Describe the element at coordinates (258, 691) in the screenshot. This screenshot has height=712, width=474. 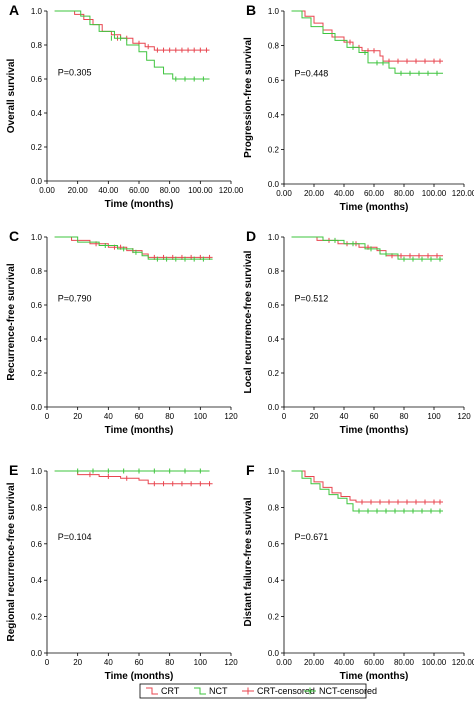
I see `legend: CRT NCT CRT-censored NCT-censored` at that location.